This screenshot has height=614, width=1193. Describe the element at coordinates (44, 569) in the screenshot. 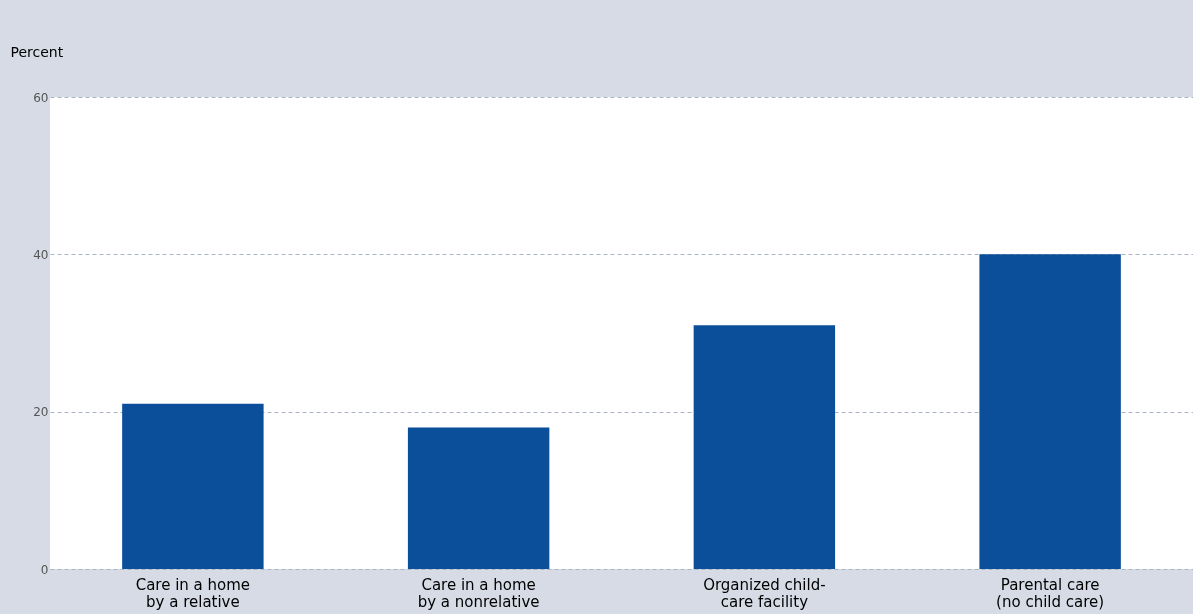

I see `y-tick-label: 0` at that location.